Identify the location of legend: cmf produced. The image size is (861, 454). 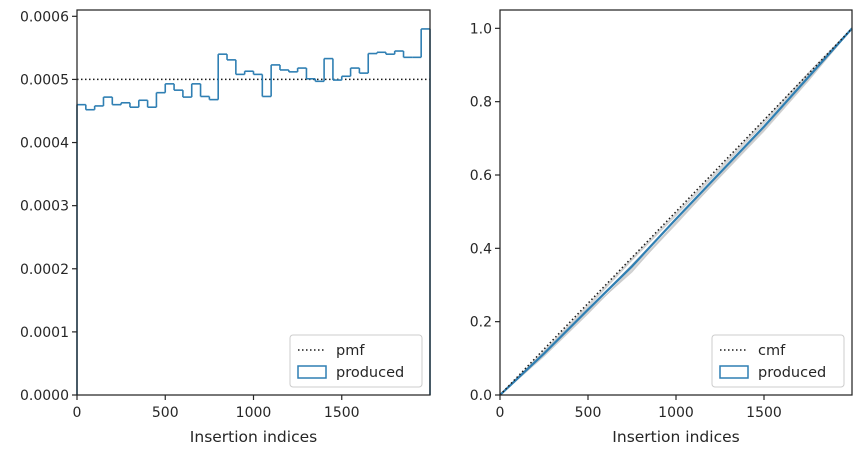
(778, 361).